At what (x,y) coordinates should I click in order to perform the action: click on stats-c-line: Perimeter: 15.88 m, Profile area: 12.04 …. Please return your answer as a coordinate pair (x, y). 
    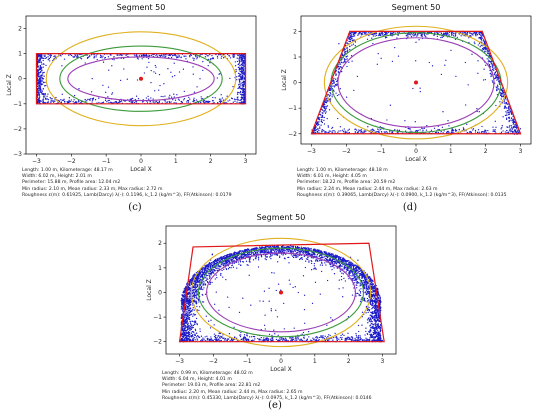
    Looking at the image, I should click on (71, 183).